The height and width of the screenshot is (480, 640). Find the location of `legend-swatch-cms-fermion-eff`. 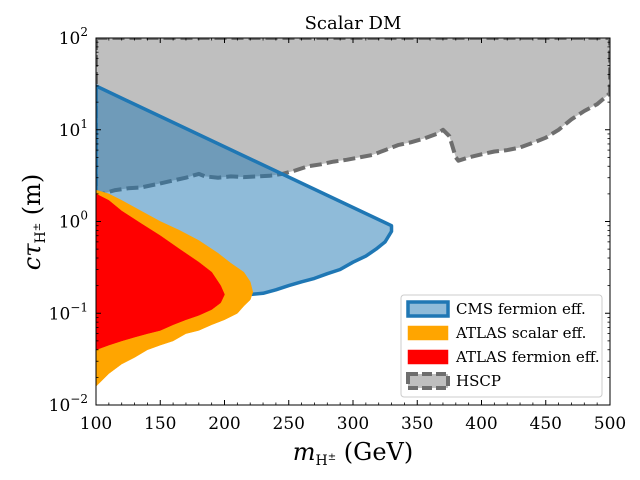

legend-swatch-cms-fermion-eff is located at coordinates (428, 309).